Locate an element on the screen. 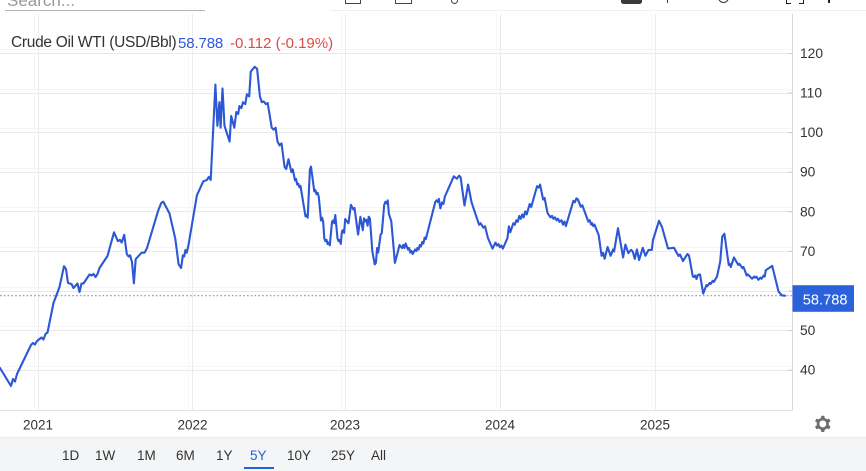  svg-text: 40 is located at coordinates (808, 370).